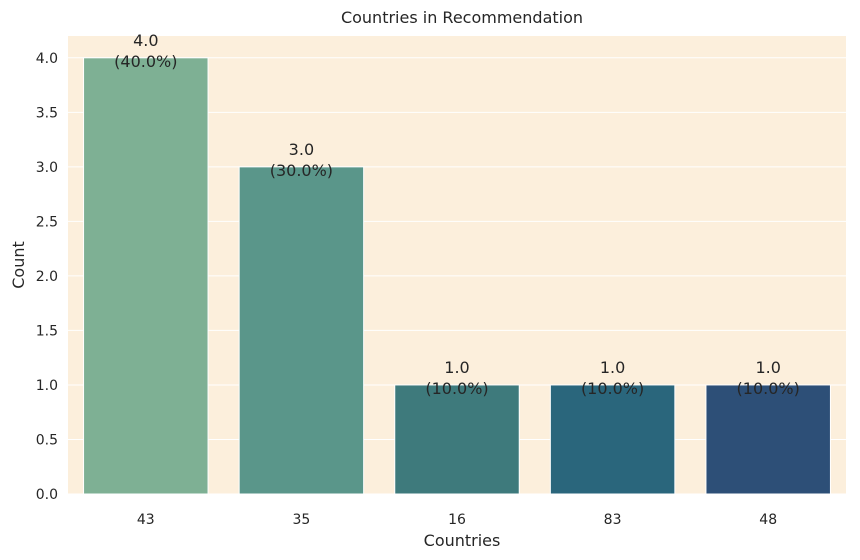 This screenshot has height=560, width=860. What do you see at coordinates (613, 520) in the screenshot?
I see `x-tick-label: 83` at bounding box center [613, 520].